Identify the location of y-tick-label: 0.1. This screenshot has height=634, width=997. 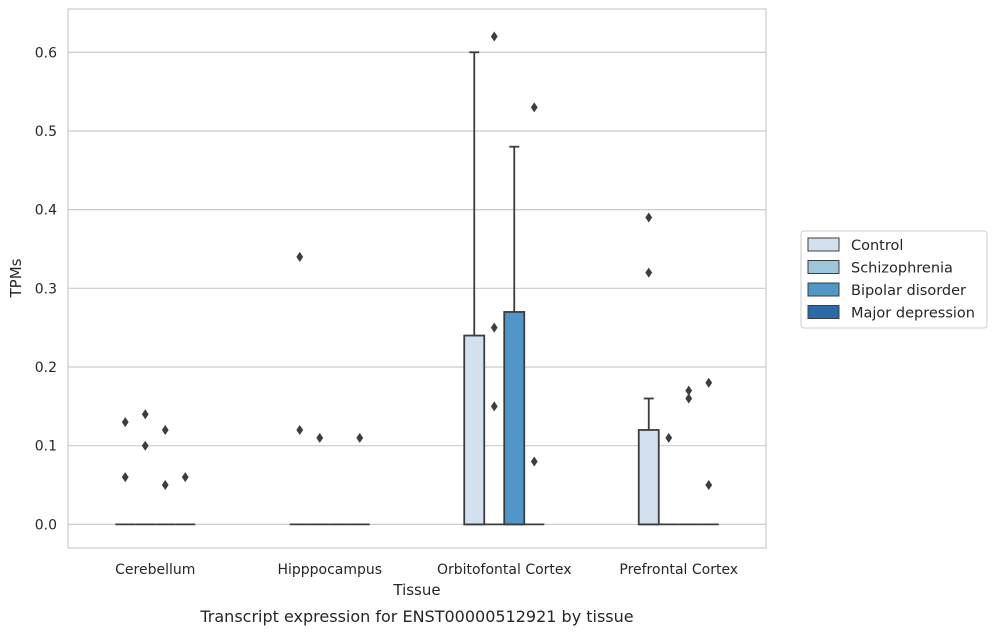
(46, 447).